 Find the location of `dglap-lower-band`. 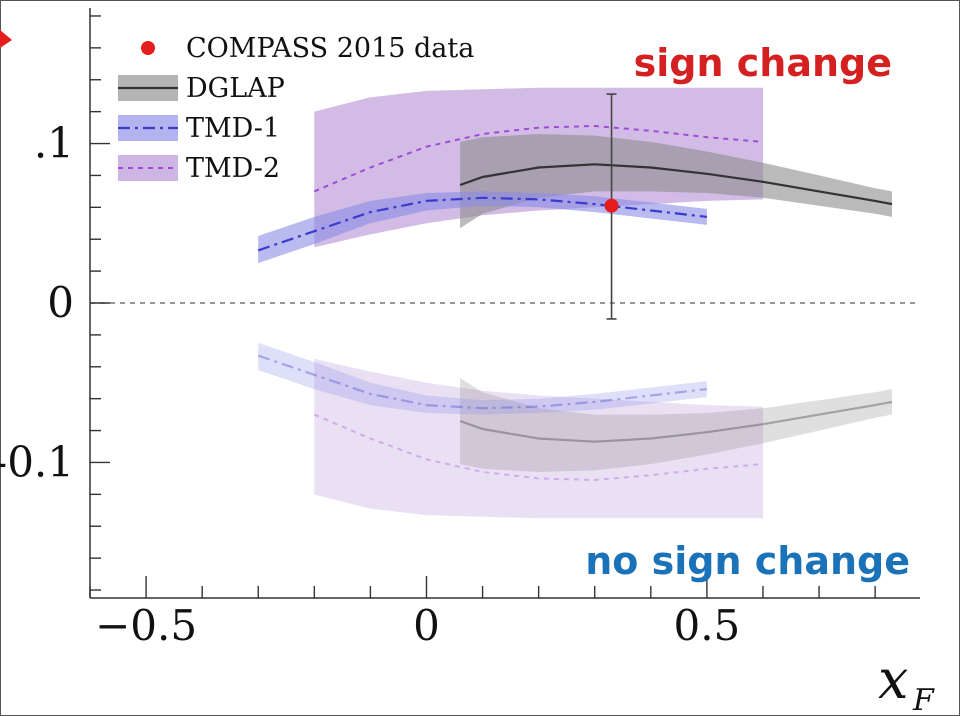

dglap-lower-band is located at coordinates (676, 424).